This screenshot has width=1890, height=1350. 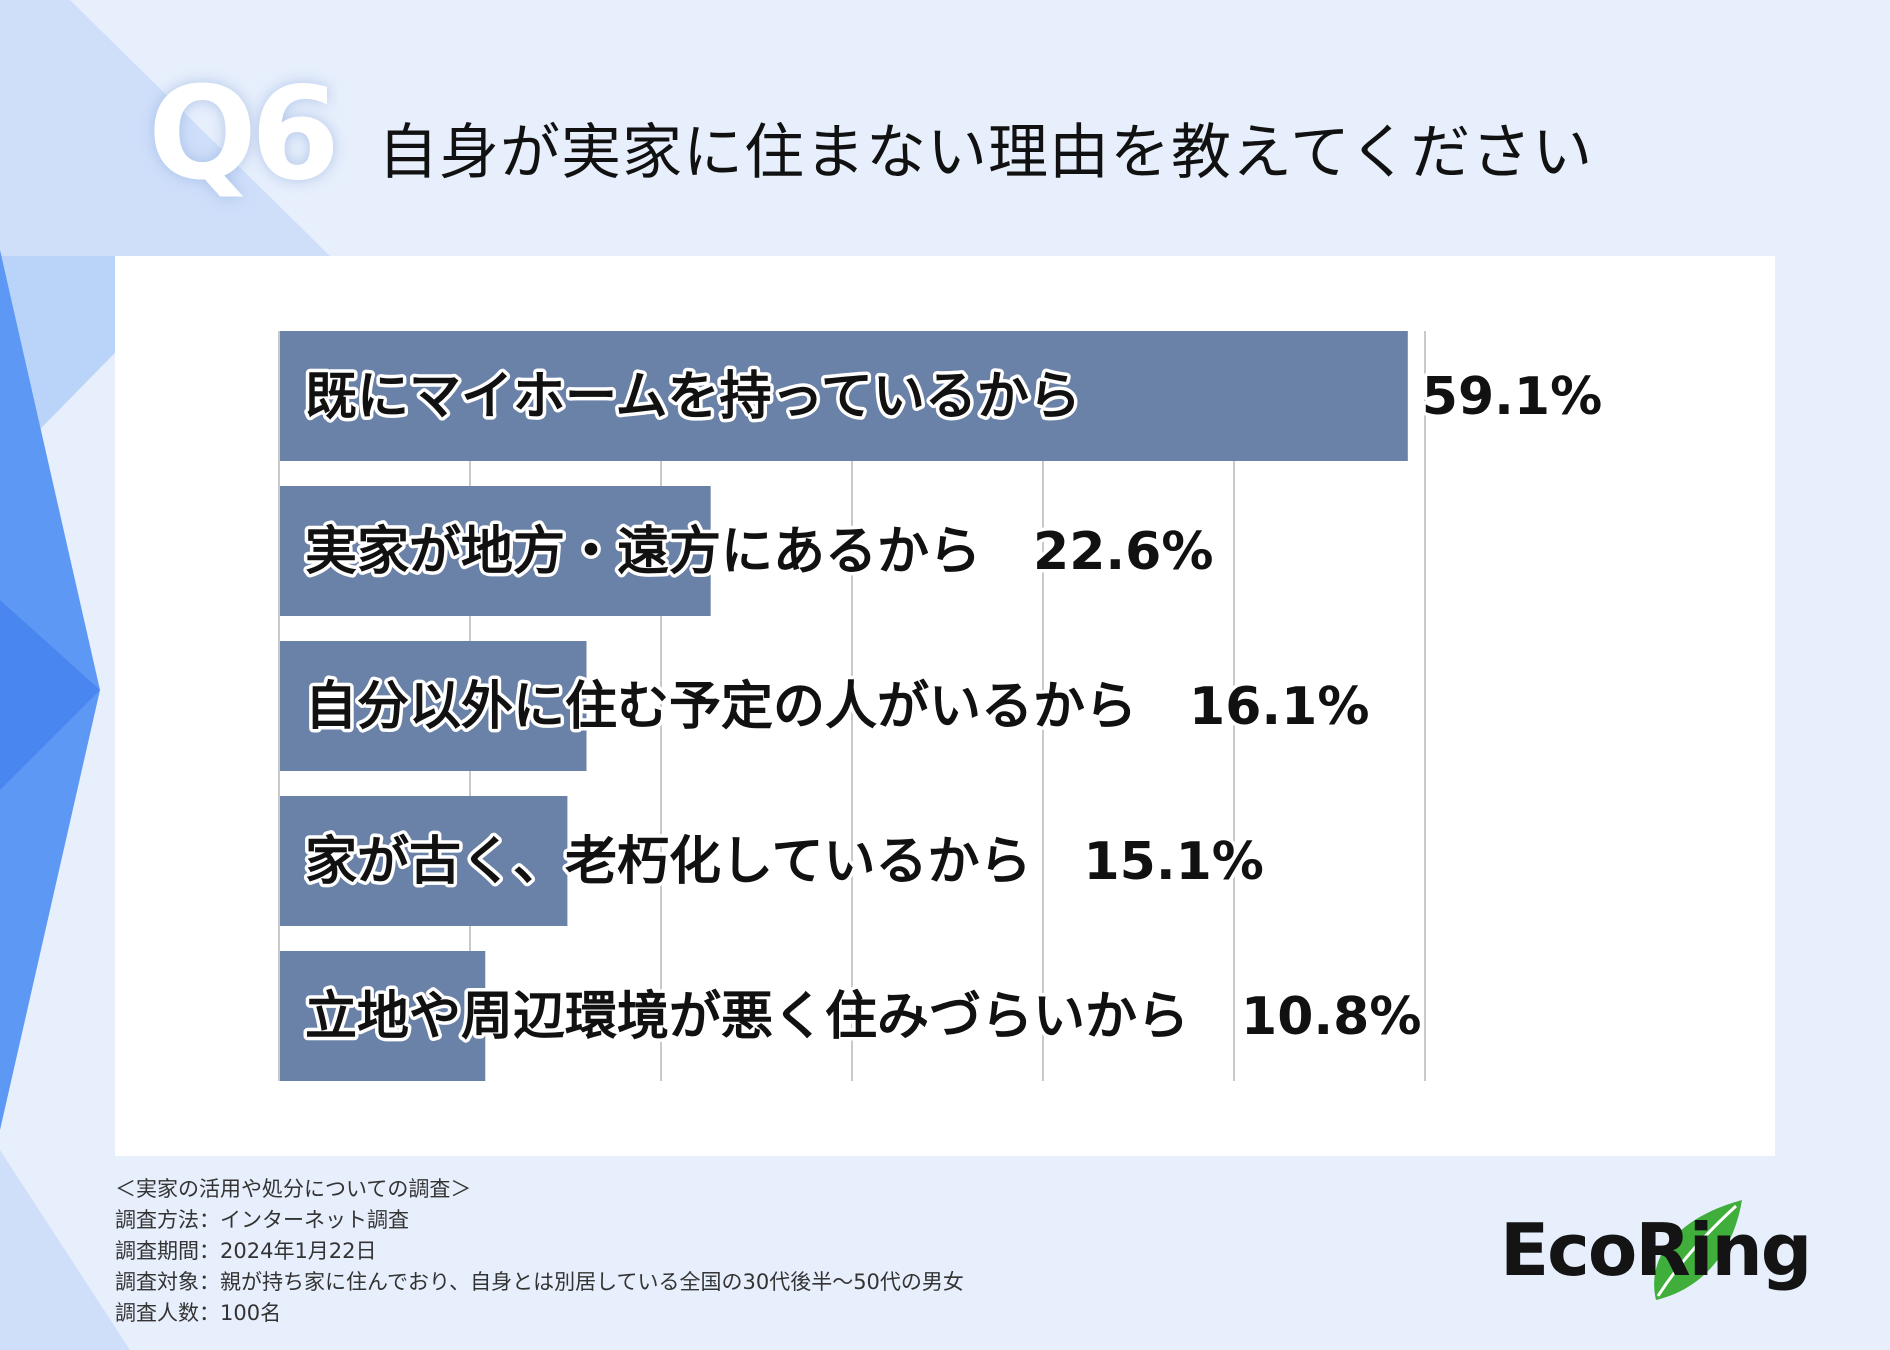 What do you see at coordinates (246, 1251) in the screenshot?
I see `survey-period: 調査期間：2024年1月22日` at bounding box center [246, 1251].